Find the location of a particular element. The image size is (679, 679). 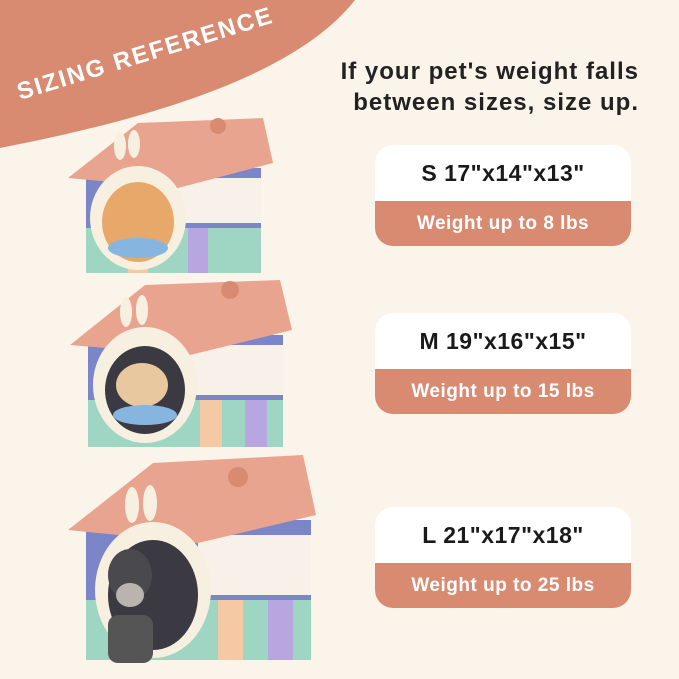

size-card-medium: M 19"x16"x15" Weight up to 15 lbs is located at coordinates (503, 363).